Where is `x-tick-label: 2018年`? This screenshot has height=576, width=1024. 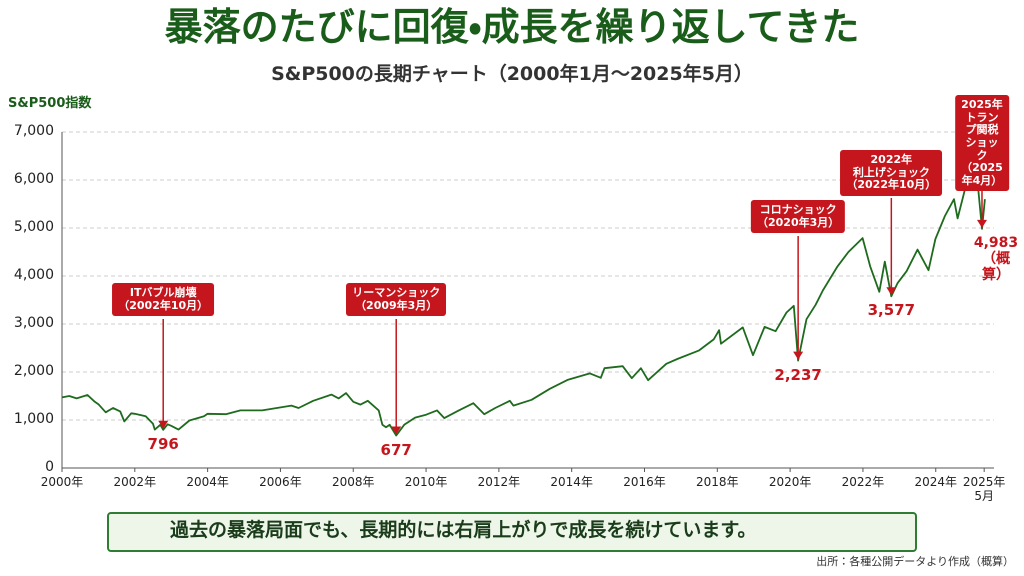 x-tick-label: 2018年 is located at coordinates (717, 482).